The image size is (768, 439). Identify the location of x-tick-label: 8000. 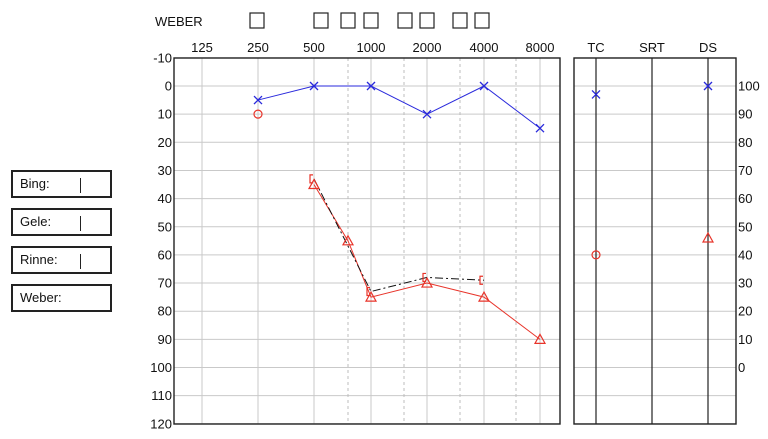
(540, 47).